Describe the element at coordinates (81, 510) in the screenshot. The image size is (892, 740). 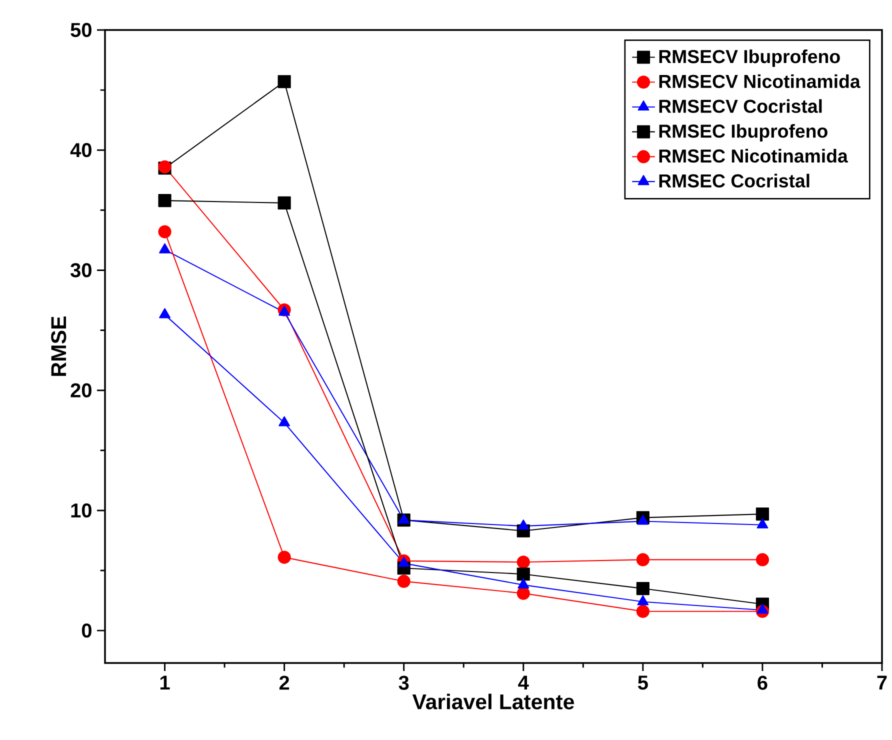
I see `y-tick-label: 10` at that location.